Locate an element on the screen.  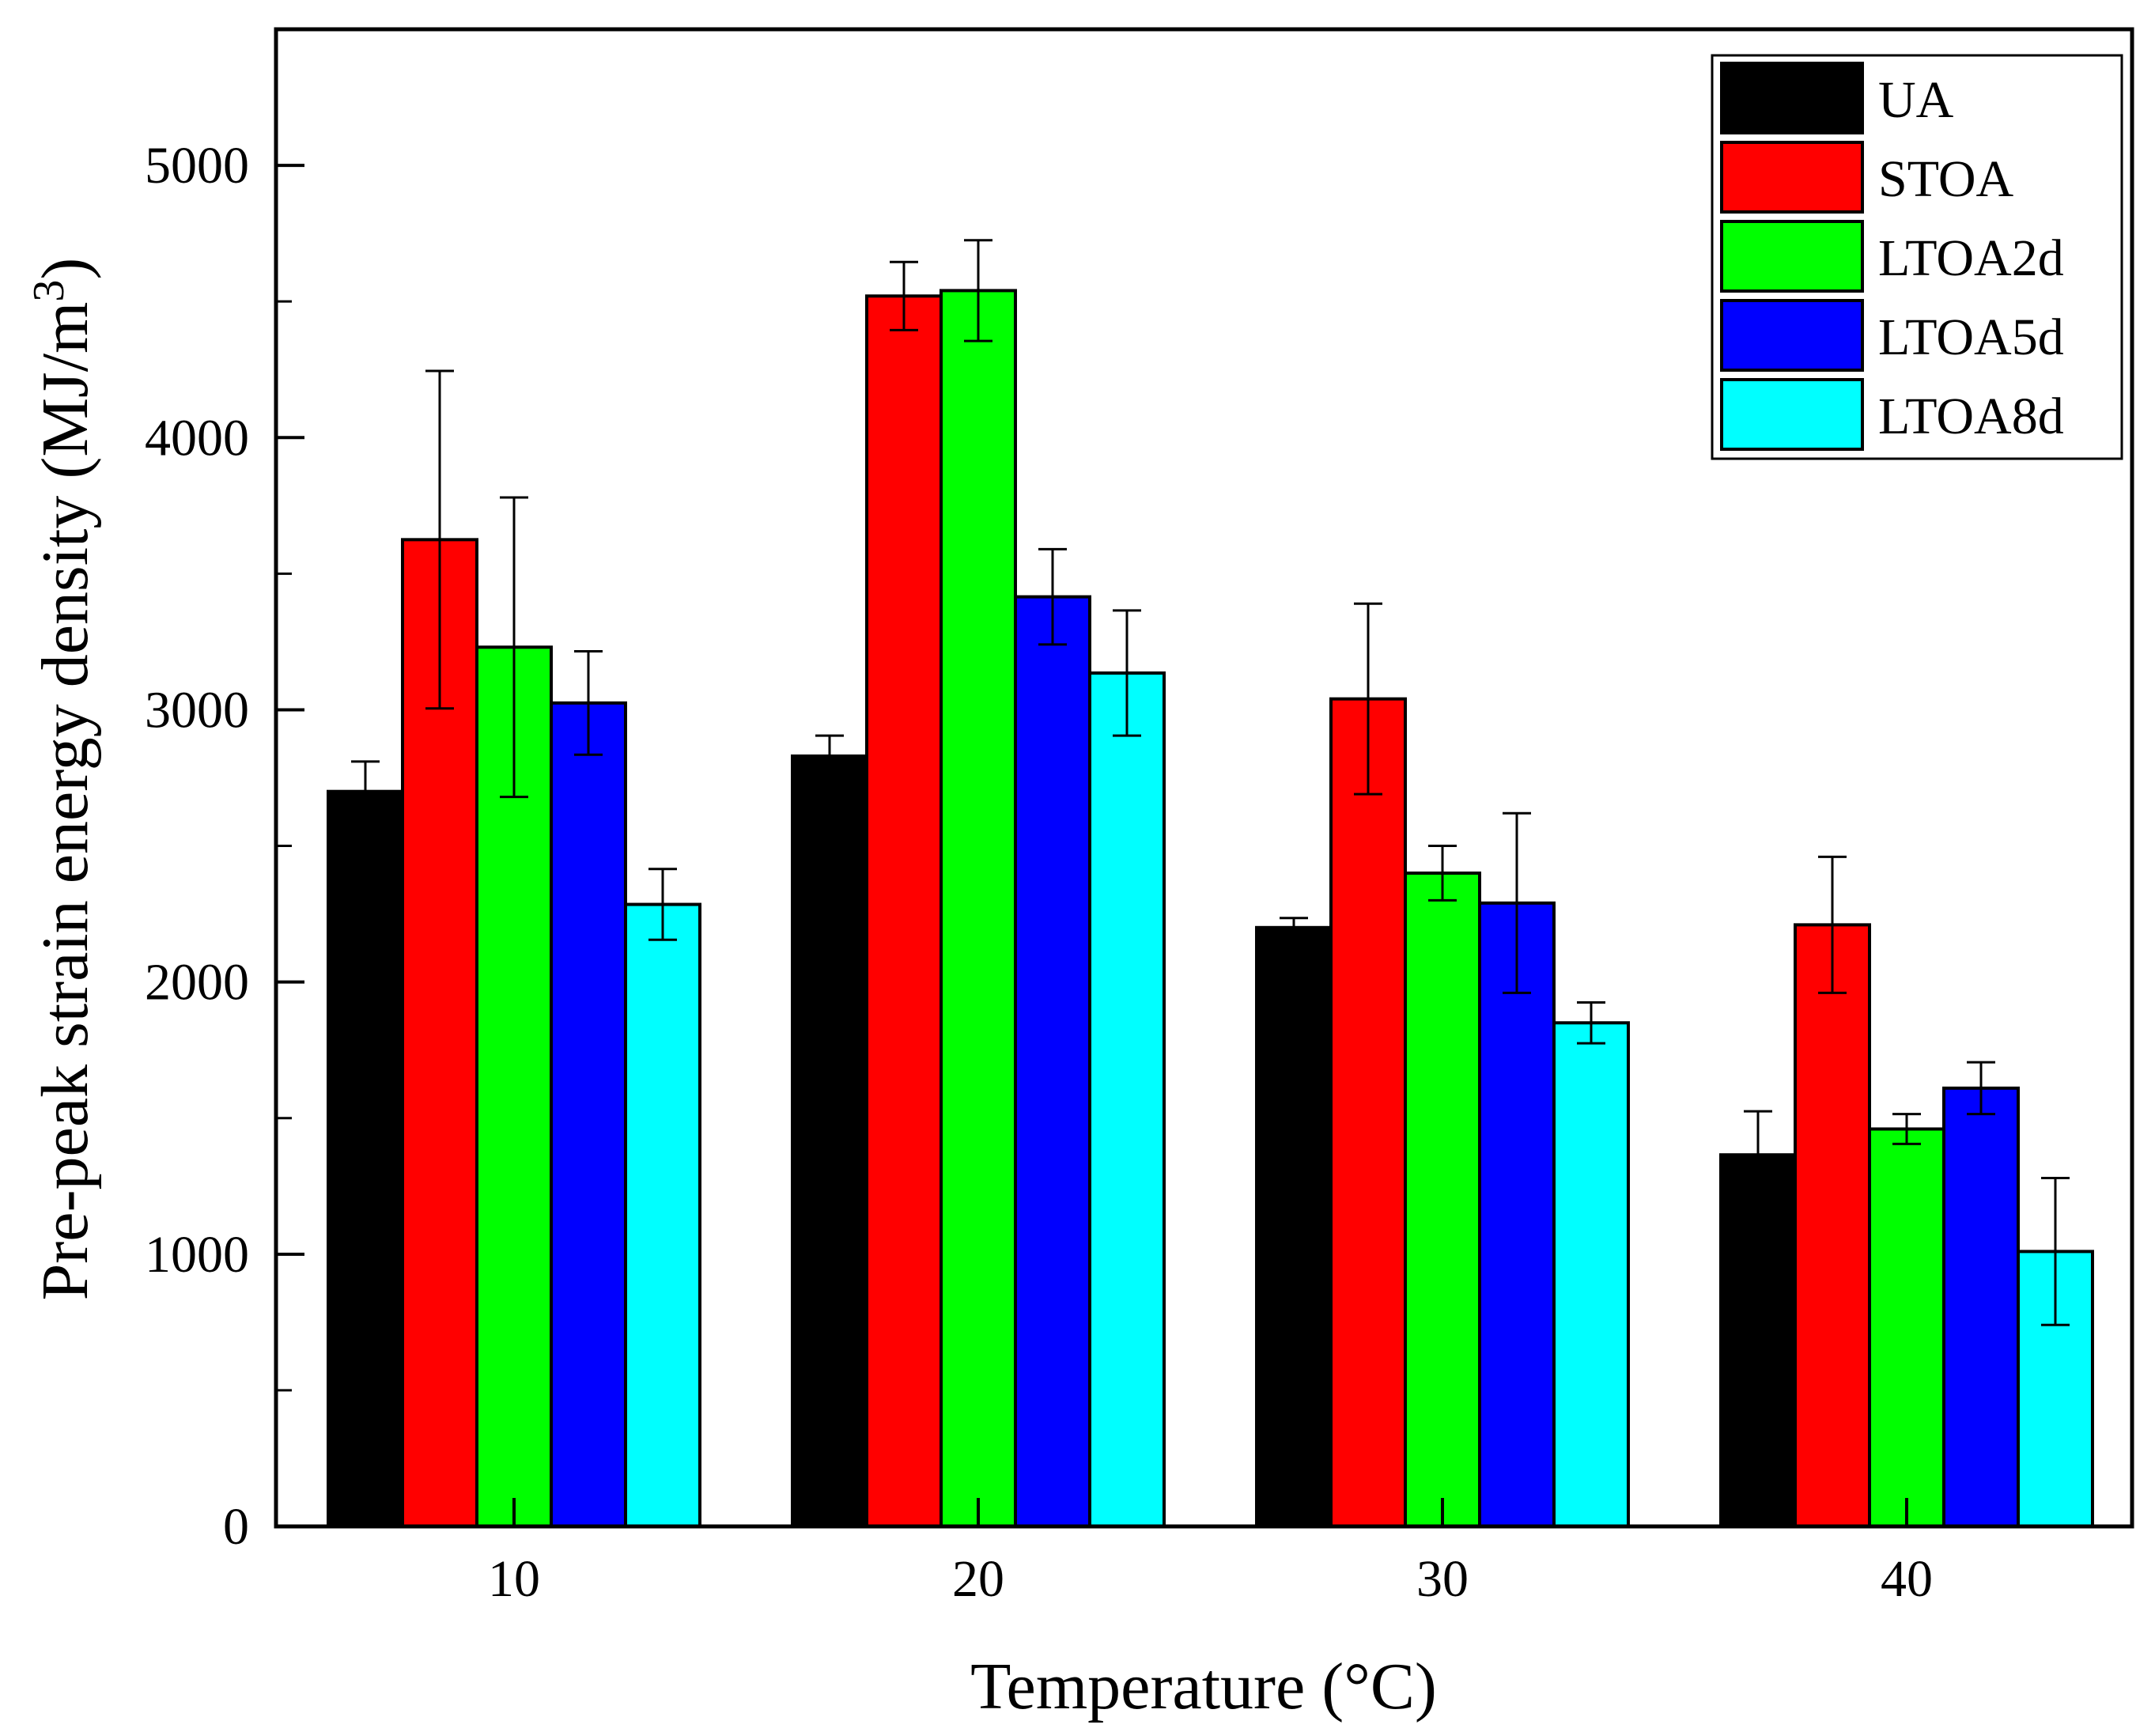
legend-swatch-ua is located at coordinates (1792, 98).